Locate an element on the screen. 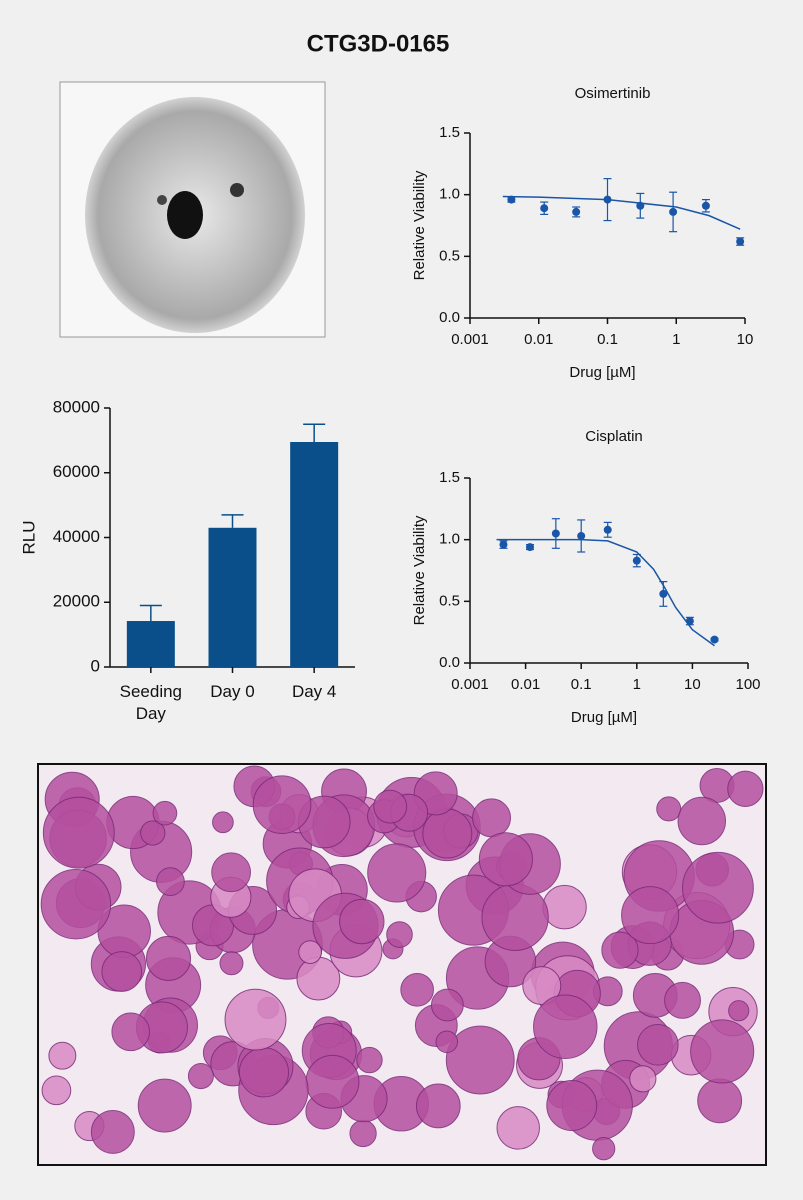  chart-title: Cisplatin is located at coordinates (614, 436).